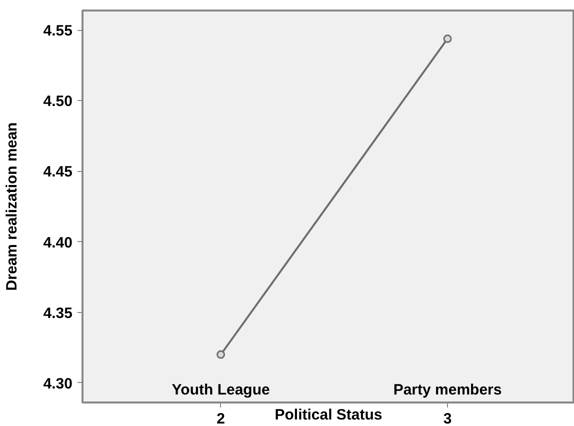 Image resolution: width=574 pixels, height=426 pixels. What do you see at coordinates (58, 101) in the screenshot?
I see `y-tick-label: 4.50` at bounding box center [58, 101].